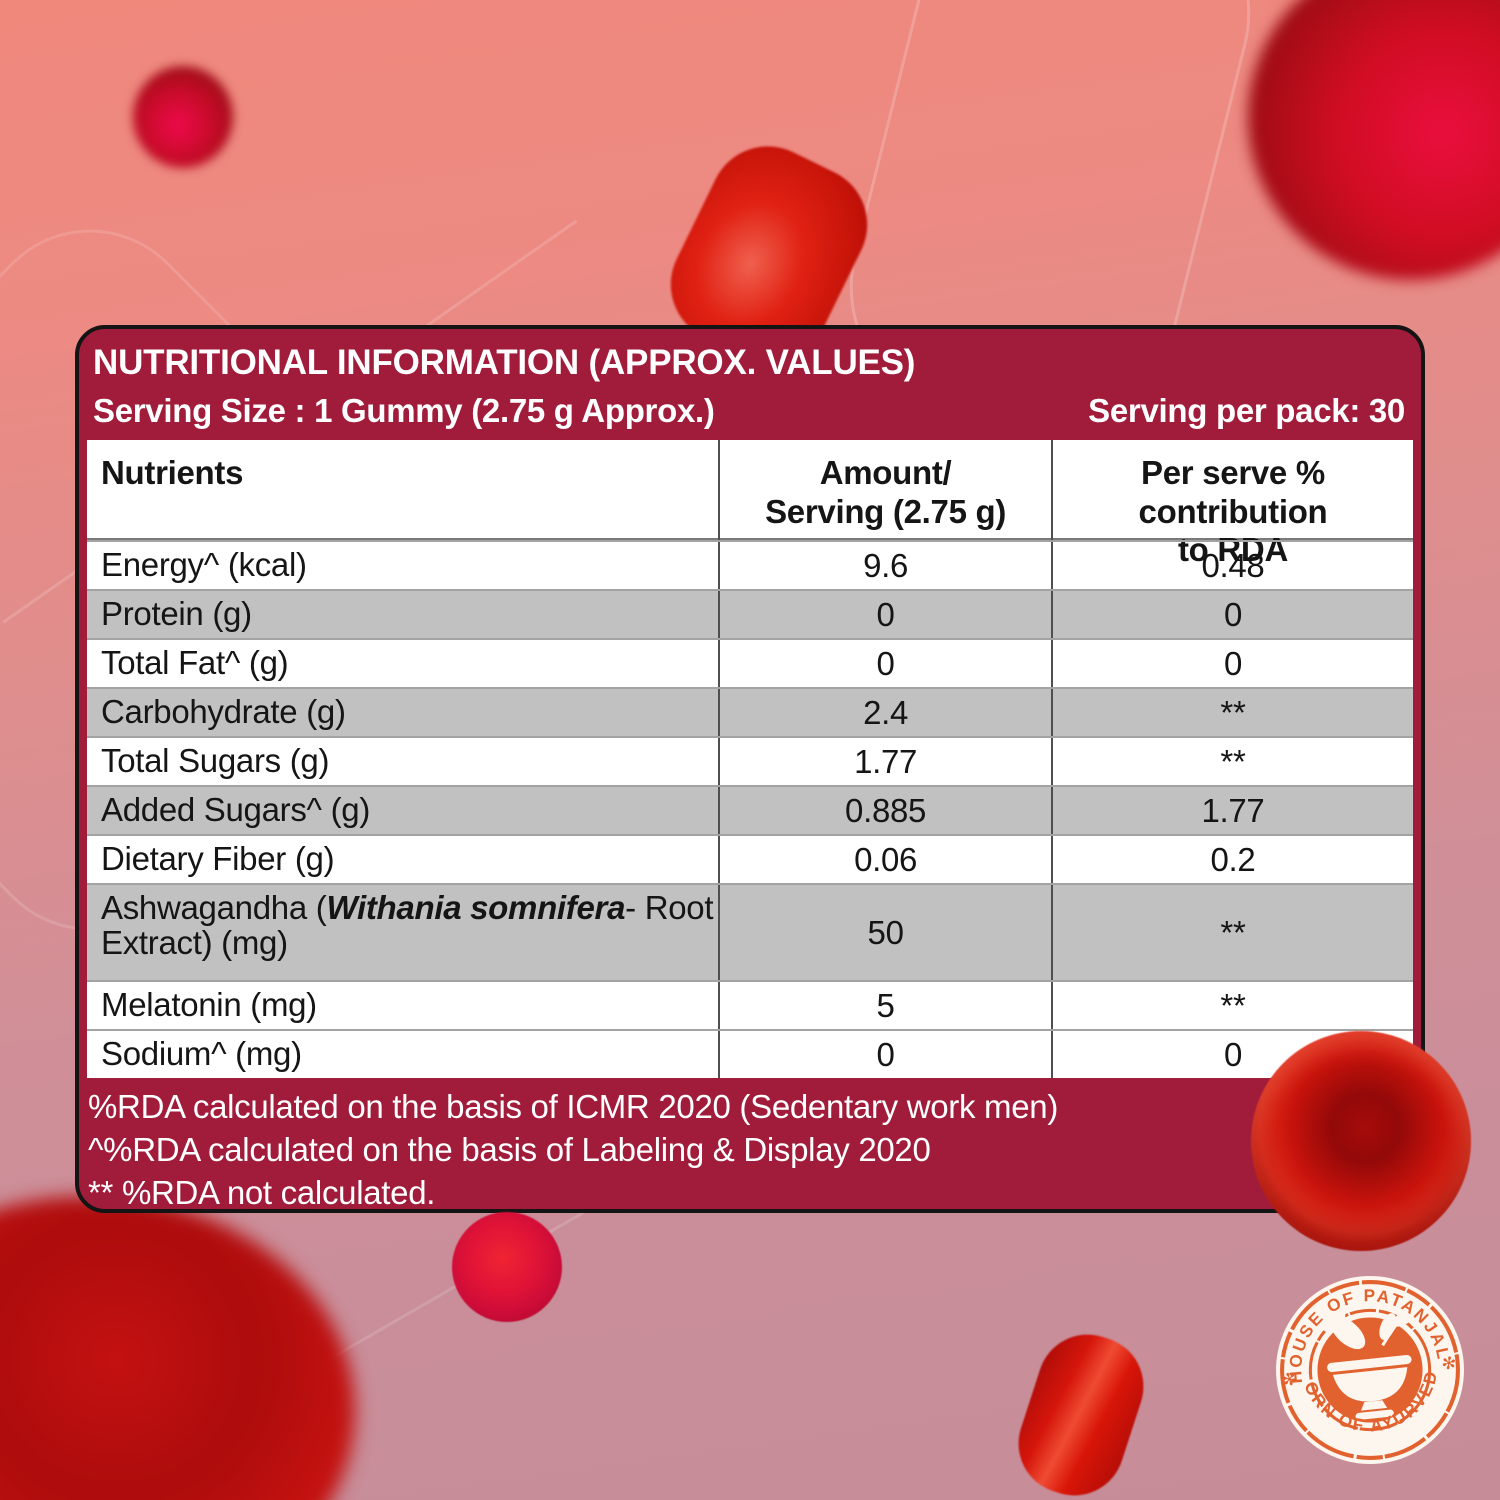 The height and width of the screenshot is (1500, 1500). I want to click on nutrient-amount: 5, so click(884, 1005).